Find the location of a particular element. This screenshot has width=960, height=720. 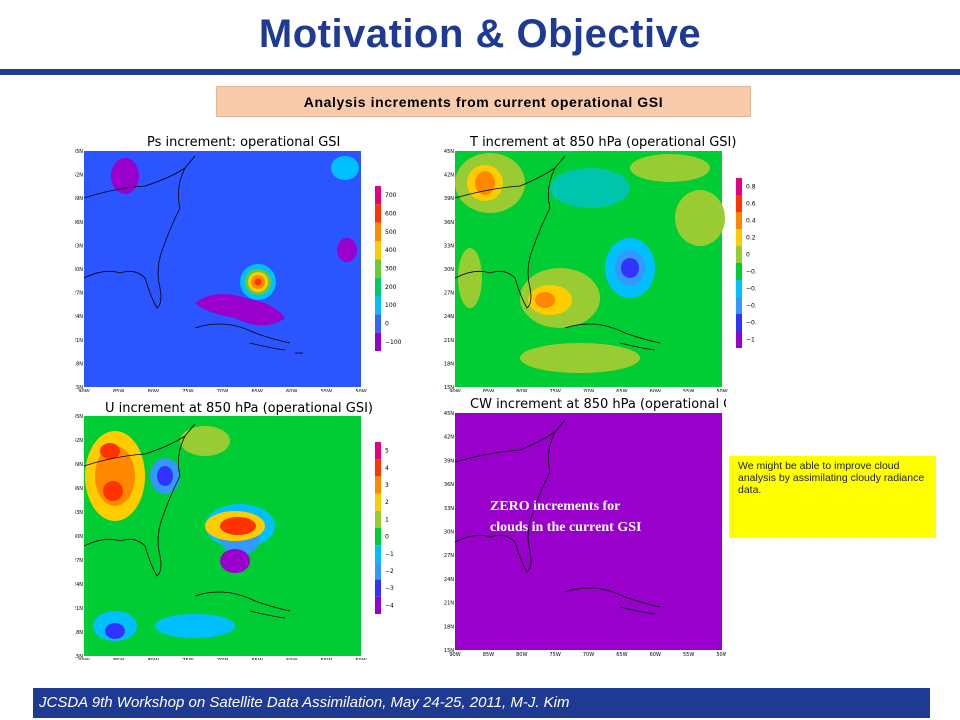

slide-title: Motivation & Objective is located at coordinates (480, 34).